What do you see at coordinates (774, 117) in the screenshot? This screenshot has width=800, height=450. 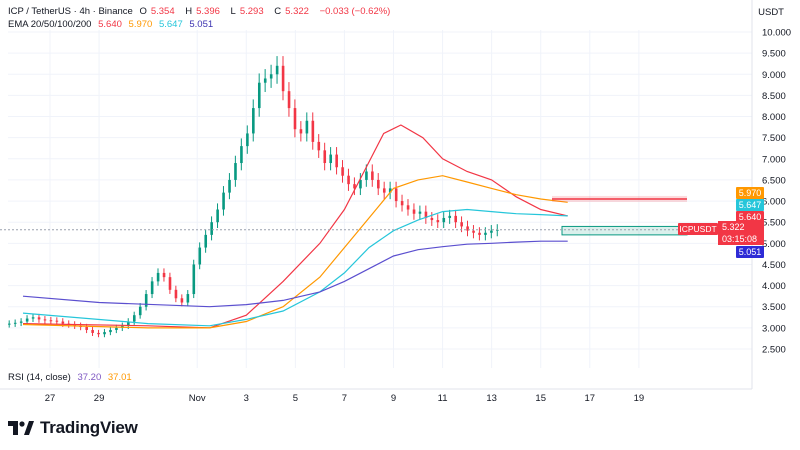 I see `y-tick-label: 8.000` at bounding box center [774, 117].